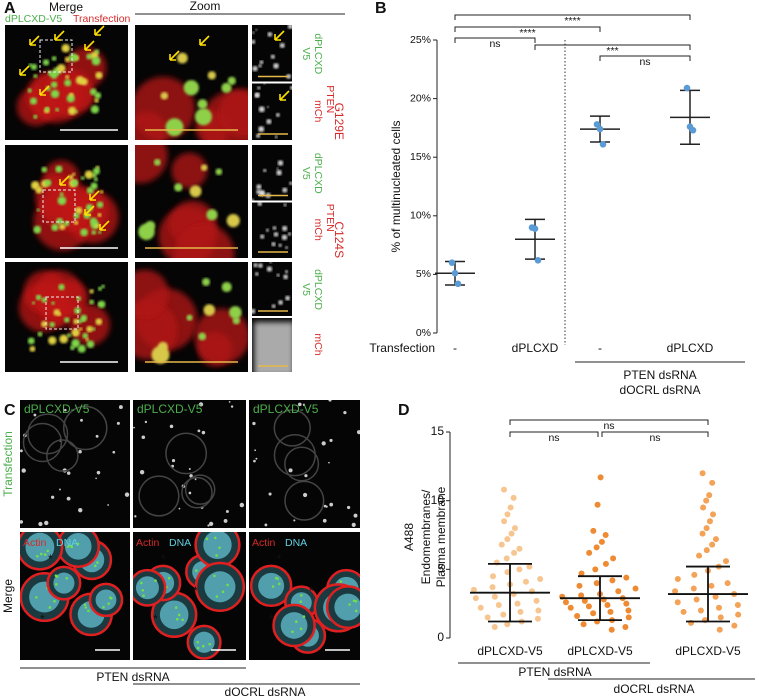 The width and height of the screenshot is (759, 698). I want to click on y-tick-label: 15, so click(438, 431).